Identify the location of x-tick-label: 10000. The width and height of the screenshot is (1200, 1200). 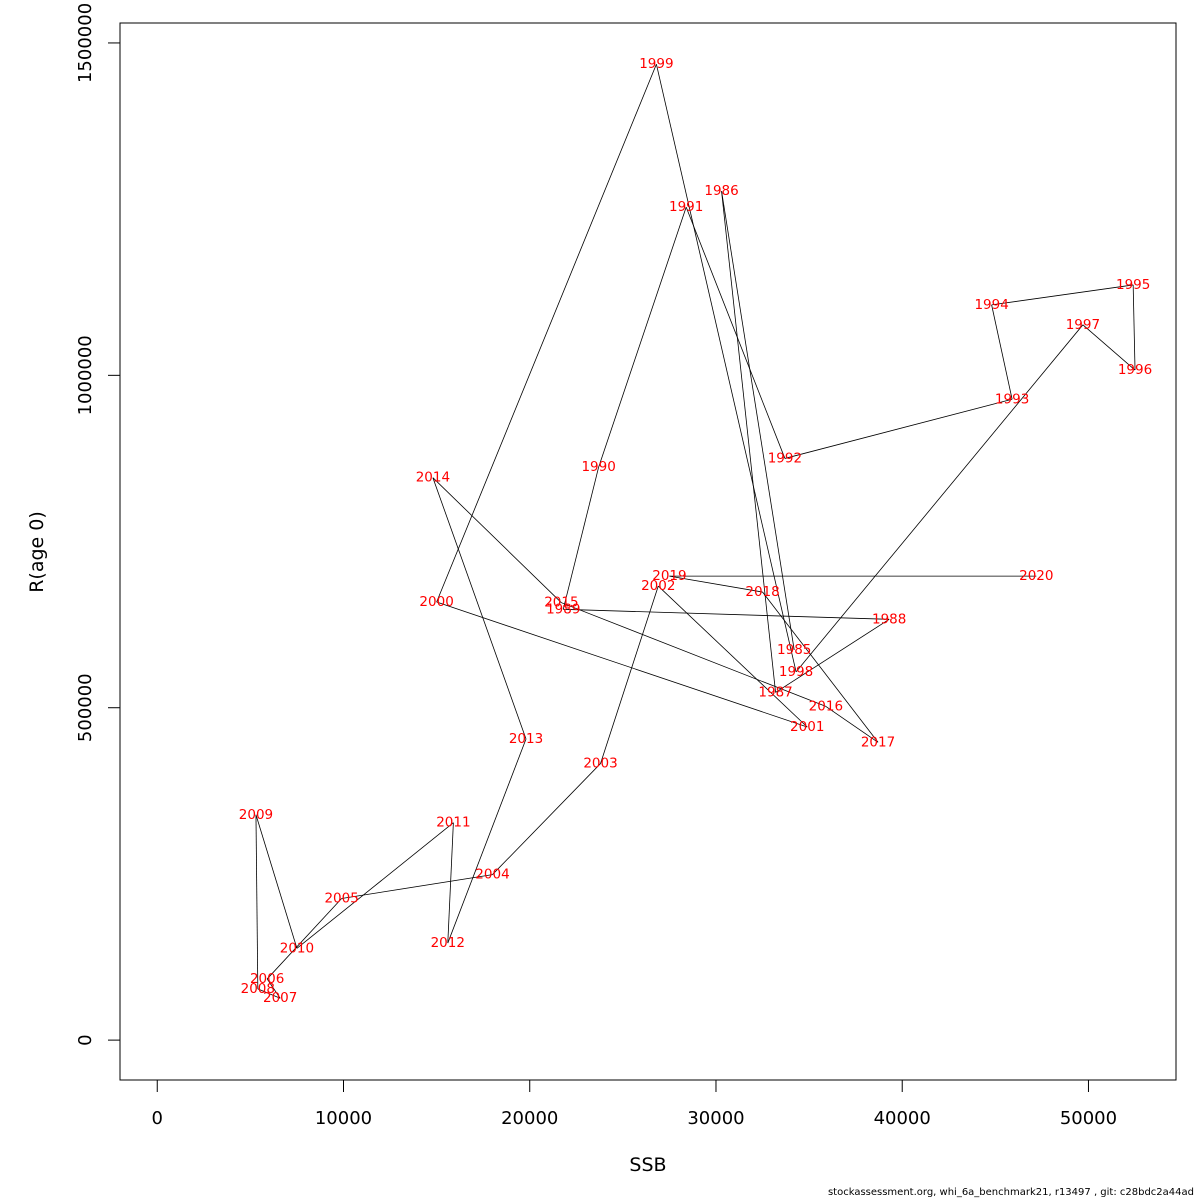
(343, 1118).